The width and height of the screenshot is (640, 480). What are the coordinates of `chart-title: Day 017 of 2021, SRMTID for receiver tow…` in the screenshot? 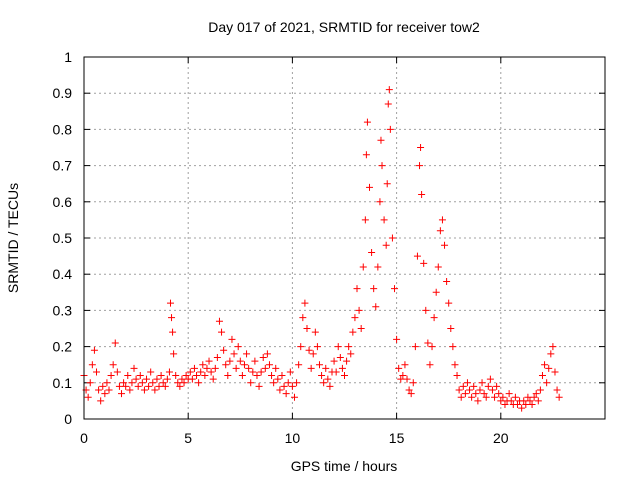 It's located at (344, 27).